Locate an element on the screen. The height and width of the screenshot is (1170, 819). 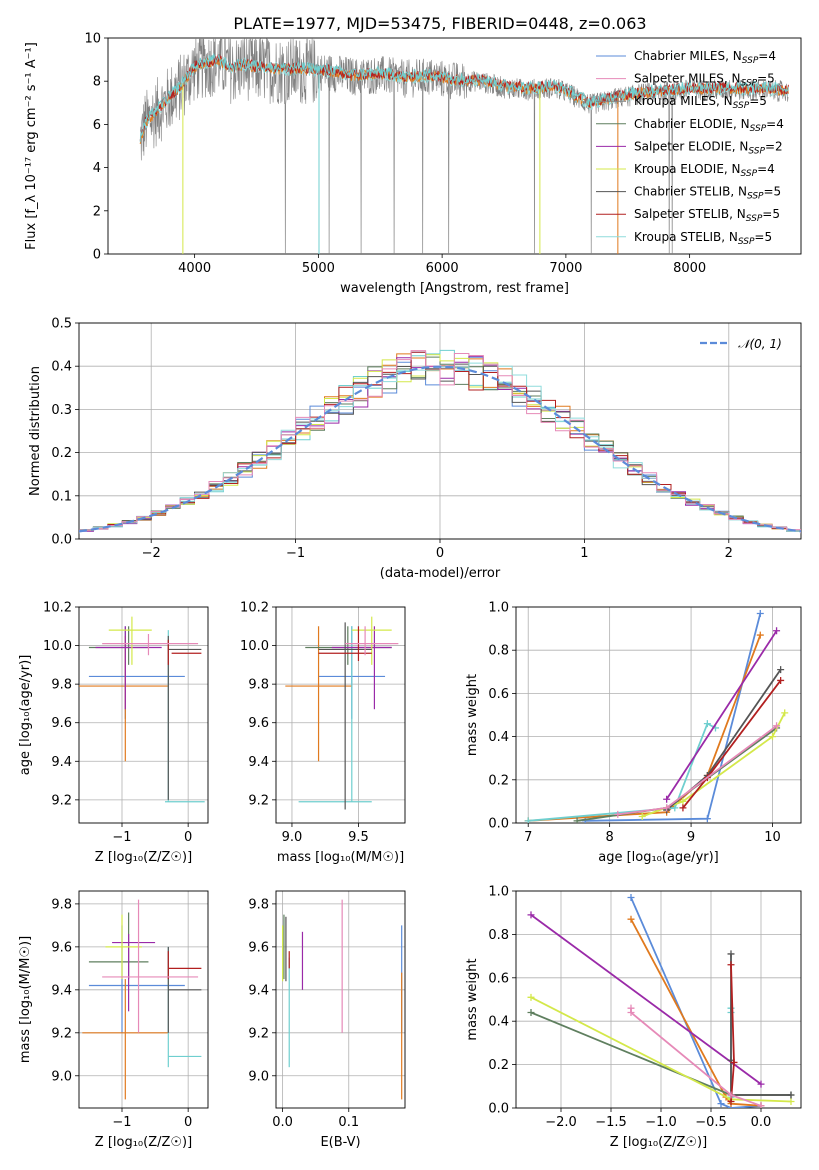
legend-name: Salpeter STELIB, N is located at coordinates (690, 214).